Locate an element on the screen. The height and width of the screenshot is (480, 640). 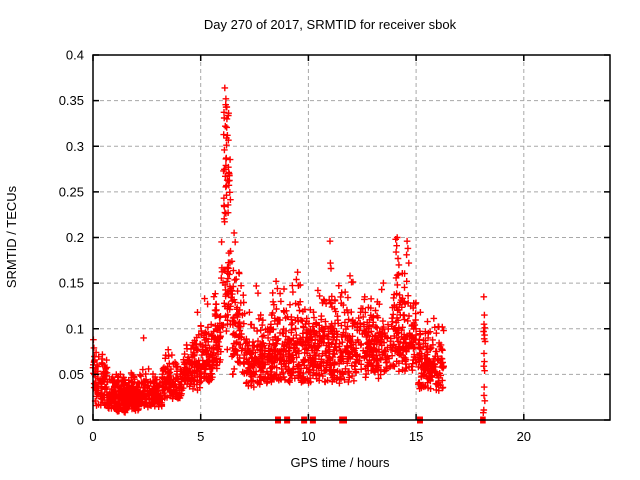
y-tick-label: 0.05 is located at coordinates (71, 374).